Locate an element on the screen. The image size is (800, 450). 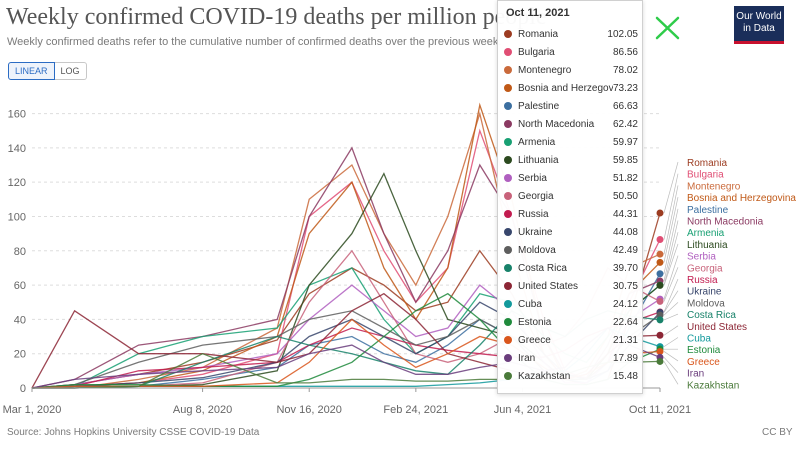
license-link: CC BY is located at coordinates (777, 432).